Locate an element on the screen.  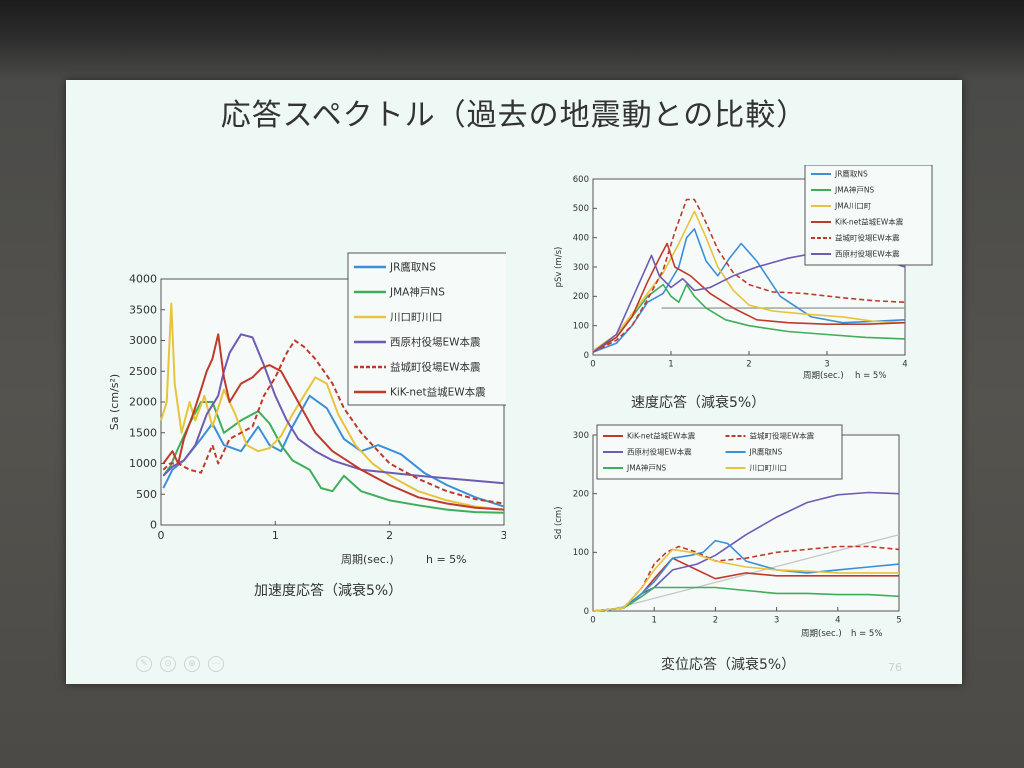
slide-controls: ✎ ⊙ ⊕ ⋯ is located at coordinates (180, 664).